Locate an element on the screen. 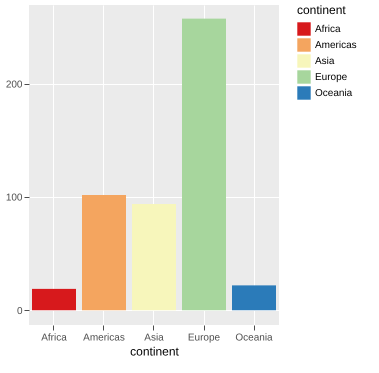 The image size is (379, 373). x-axis-title: continent is located at coordinates (155, 351).